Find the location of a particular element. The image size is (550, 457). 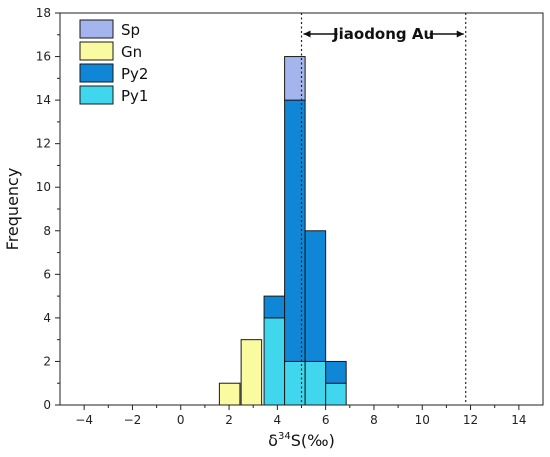

y-tick-label: 16 is located at coordinates (43, 57).